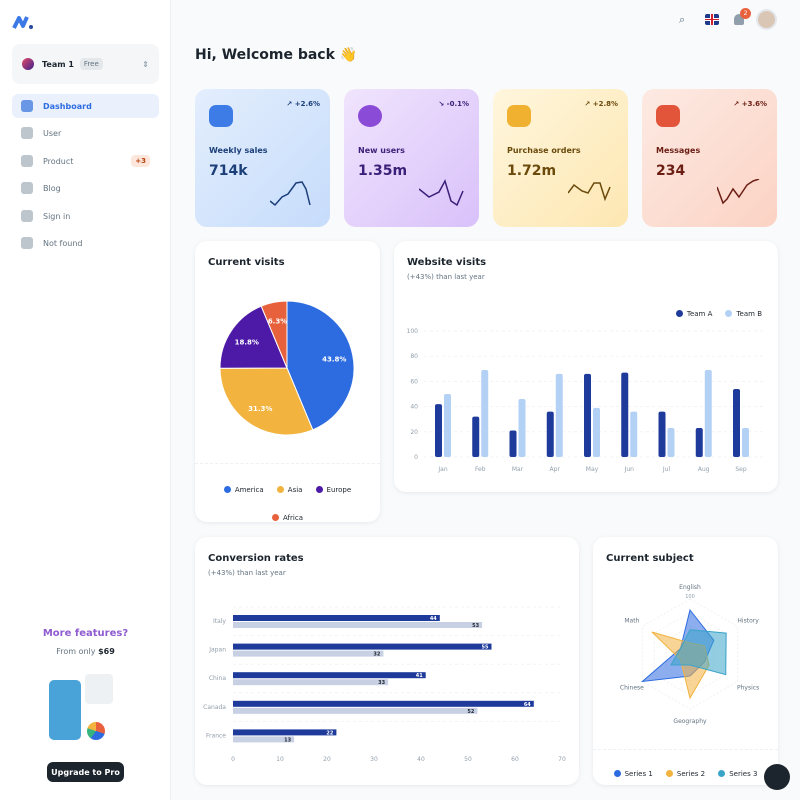 The width and height of the screenshot is (800, 800). What do you see at coordinates (748, 688) in the screenshot?
I see `radar-axis-label: Physics` at bounding box center [748, 688].